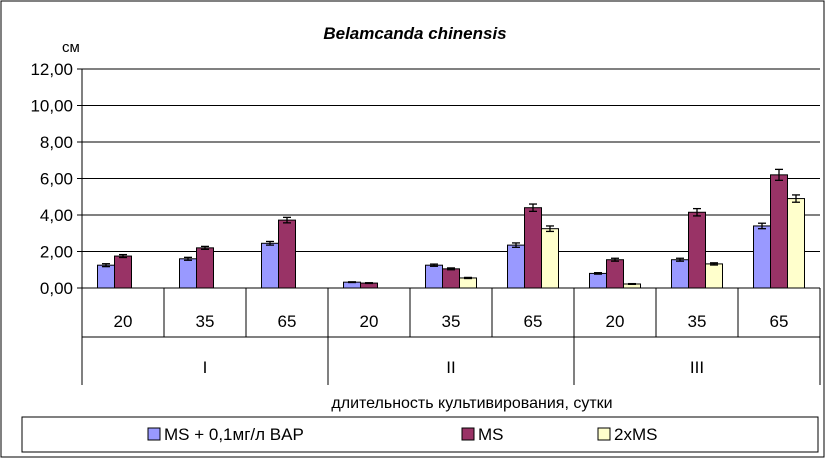 The height and width of the screenshot is (463, 825). What do you see at coordinates (56, 288) in the screenshot?
I see `y-tick-label: 0,00` at bounding box center [56, 288].